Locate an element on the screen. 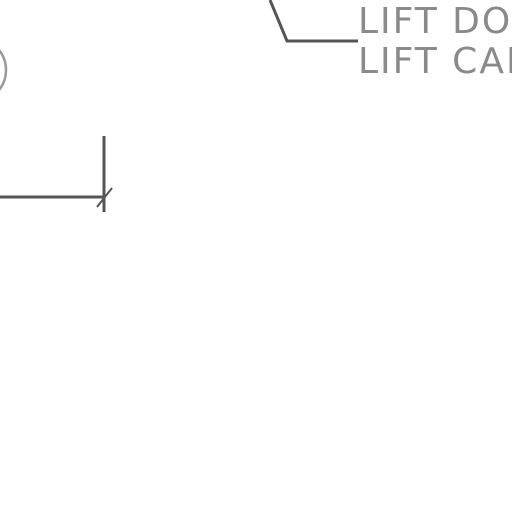 Image resolution: width=512 pixels, height=512 pixels. grid-bubble-circle is located at coordinates (4, 70).